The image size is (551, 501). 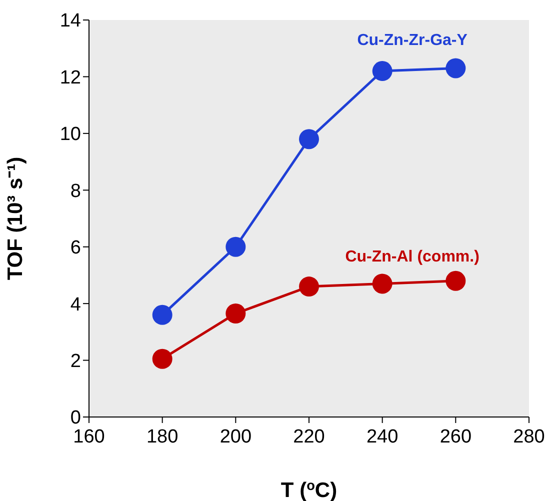 I want to click on x-tick-label: 260, so click(x=456, y=437).